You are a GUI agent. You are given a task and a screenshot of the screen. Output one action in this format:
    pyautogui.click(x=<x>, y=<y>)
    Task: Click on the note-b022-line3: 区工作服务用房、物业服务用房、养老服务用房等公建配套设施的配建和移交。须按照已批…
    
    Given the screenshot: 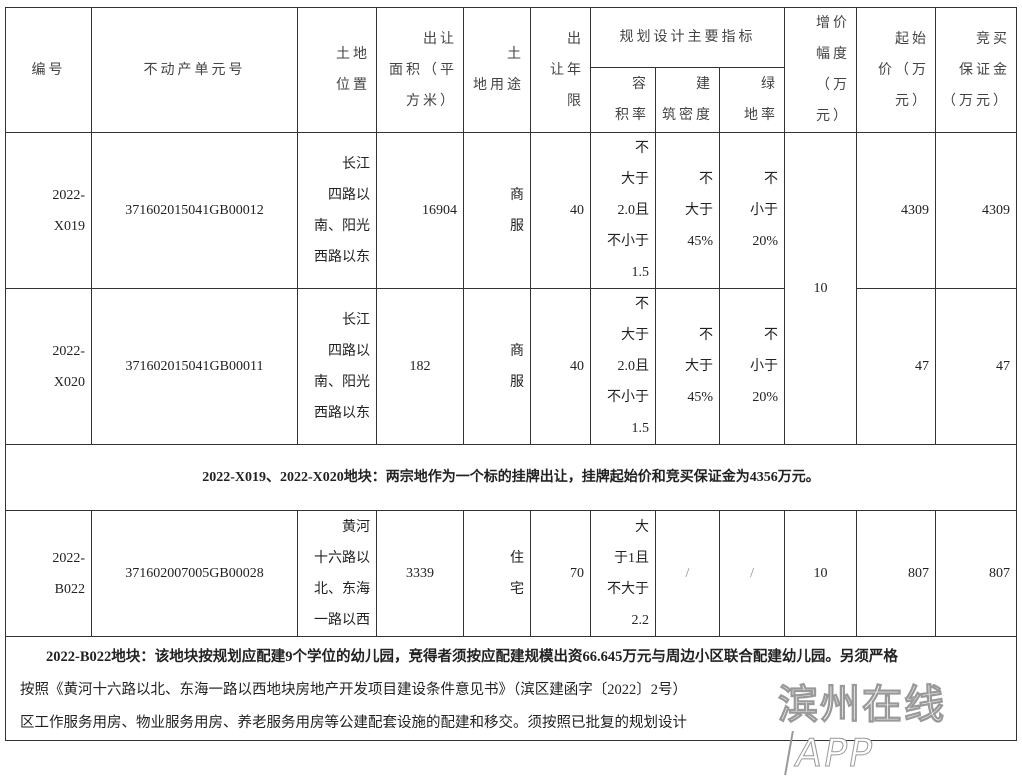 What is the action you would take?
    pyautogui.click(x=353, y=723)
    